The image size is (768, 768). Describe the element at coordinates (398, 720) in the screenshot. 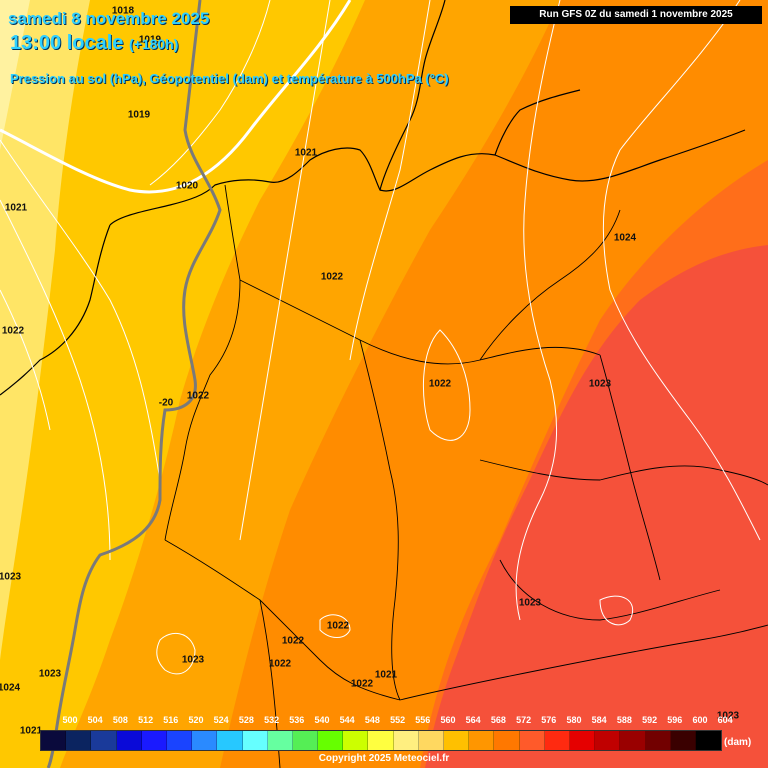

I see `legend-value: 552` at that location.